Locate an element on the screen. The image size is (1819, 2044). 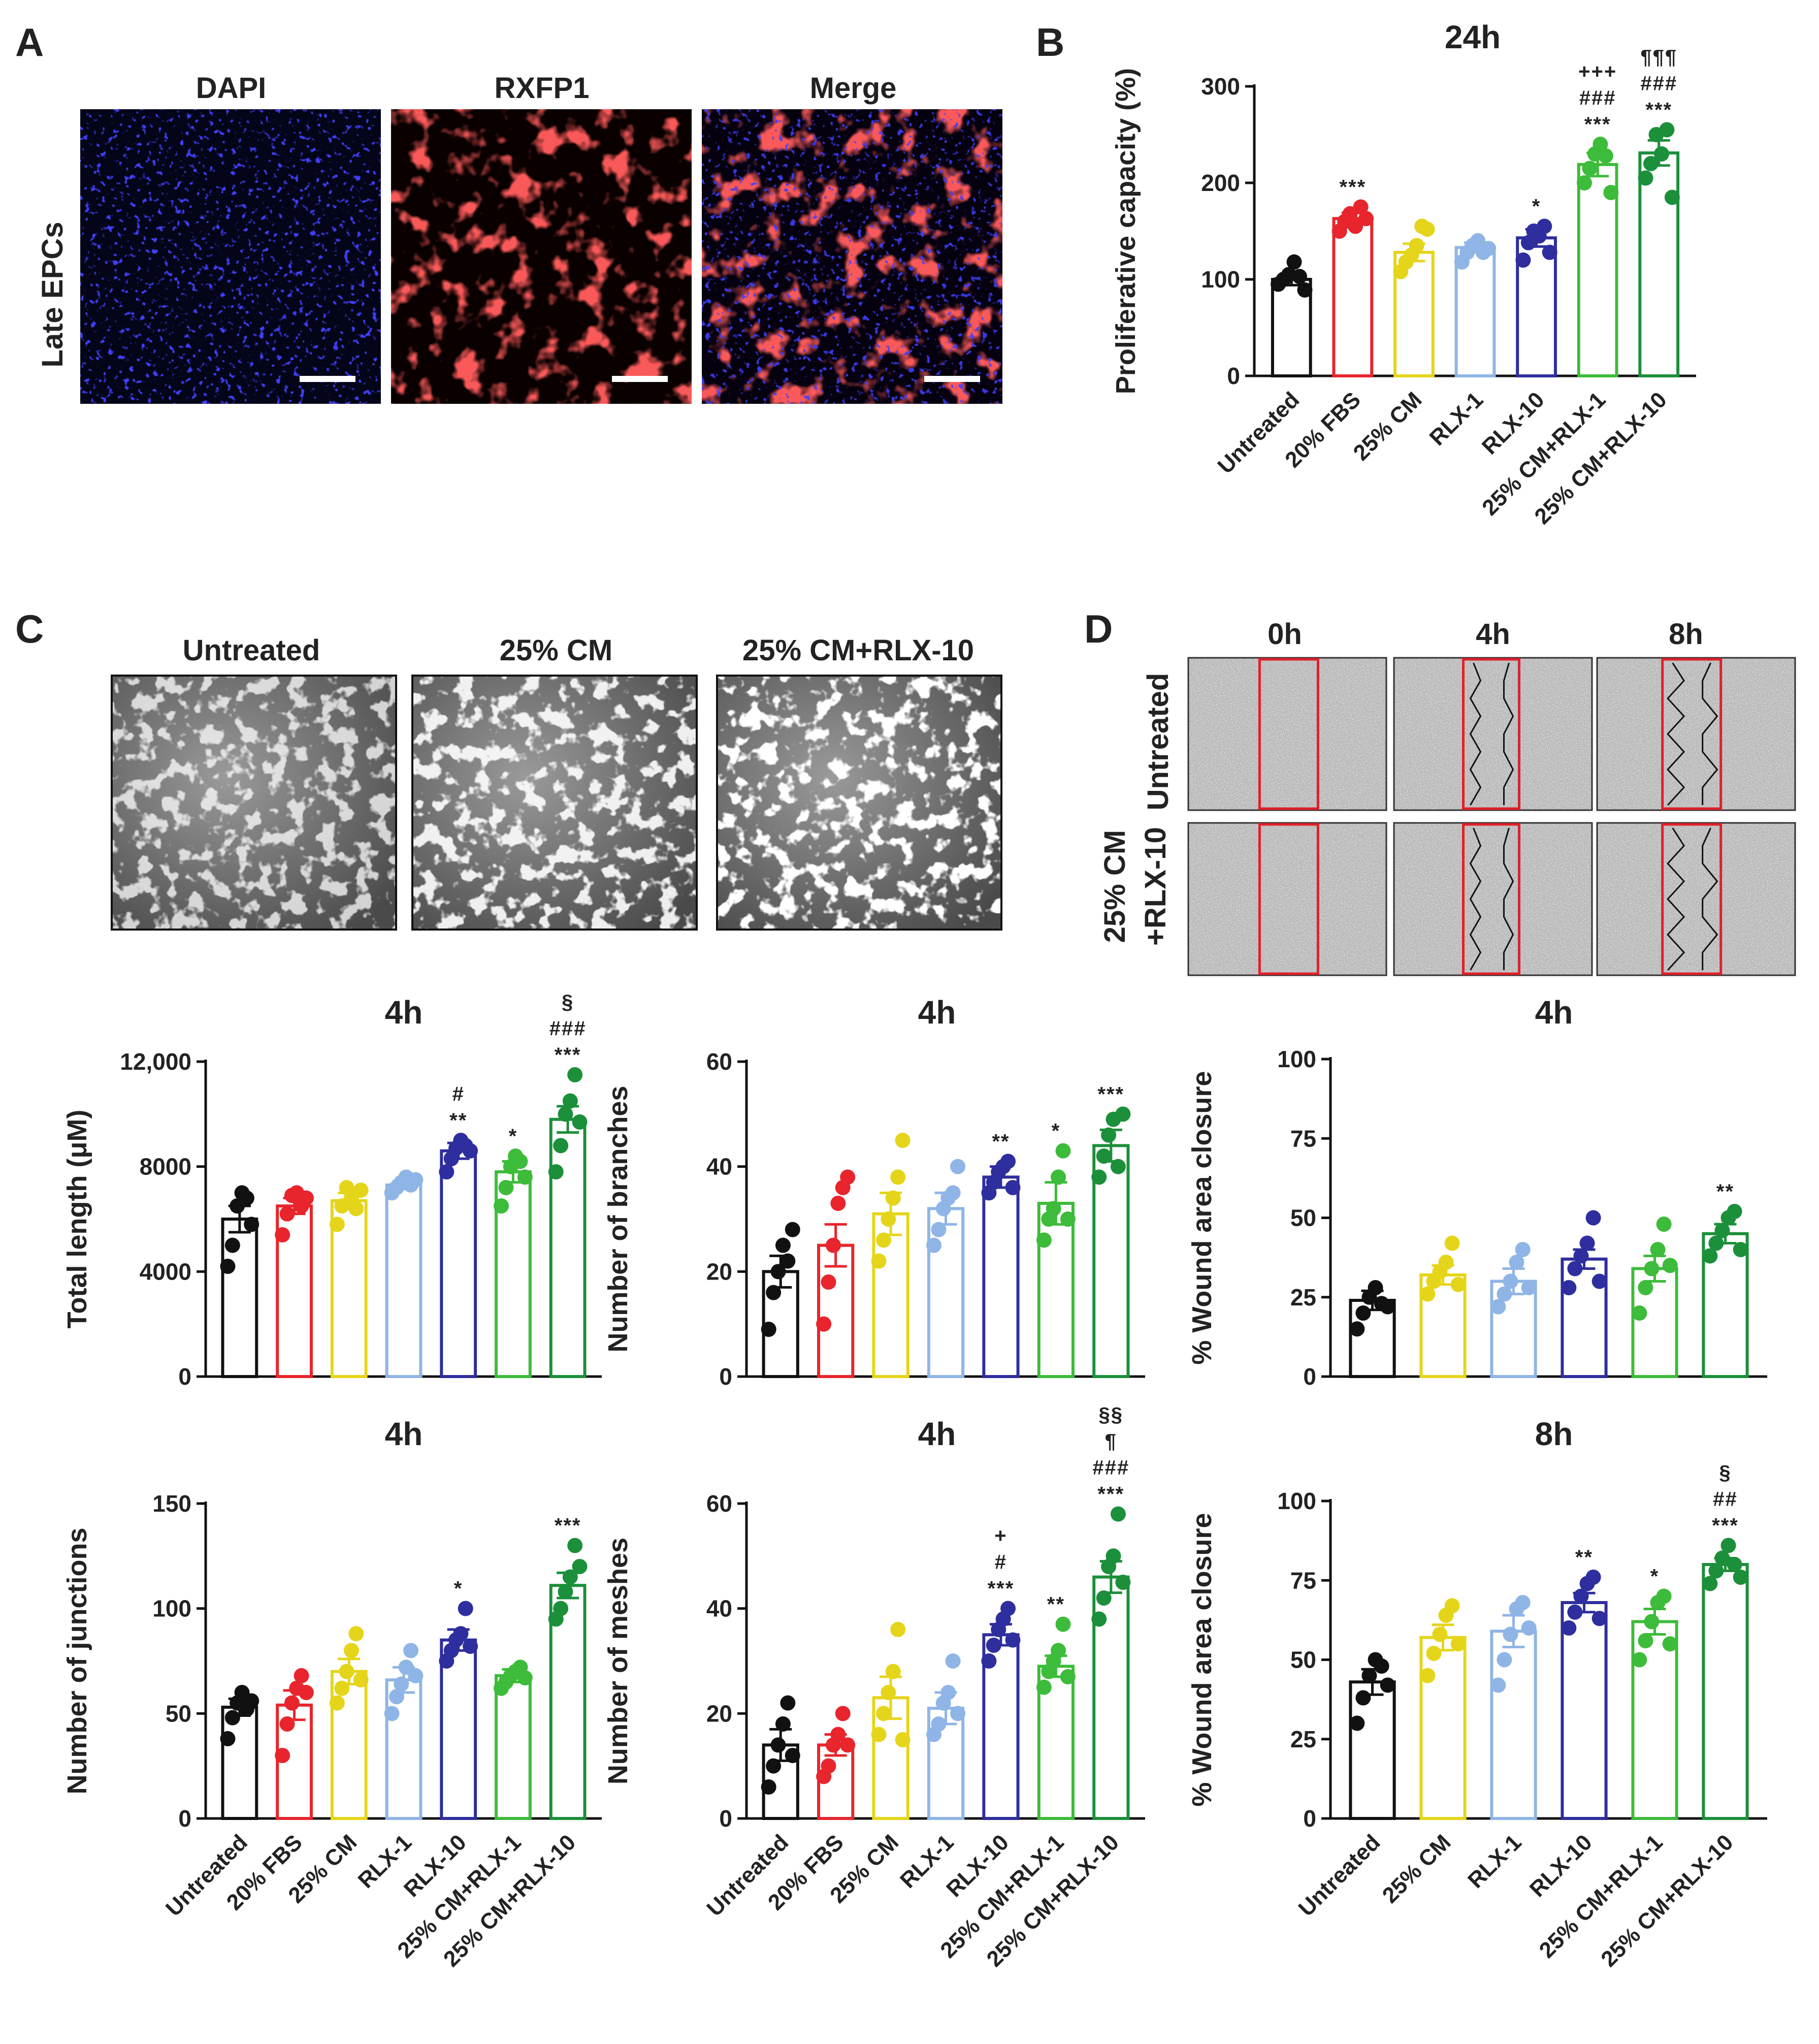
panel-letter-a: A is located at coordinates (29, 42).